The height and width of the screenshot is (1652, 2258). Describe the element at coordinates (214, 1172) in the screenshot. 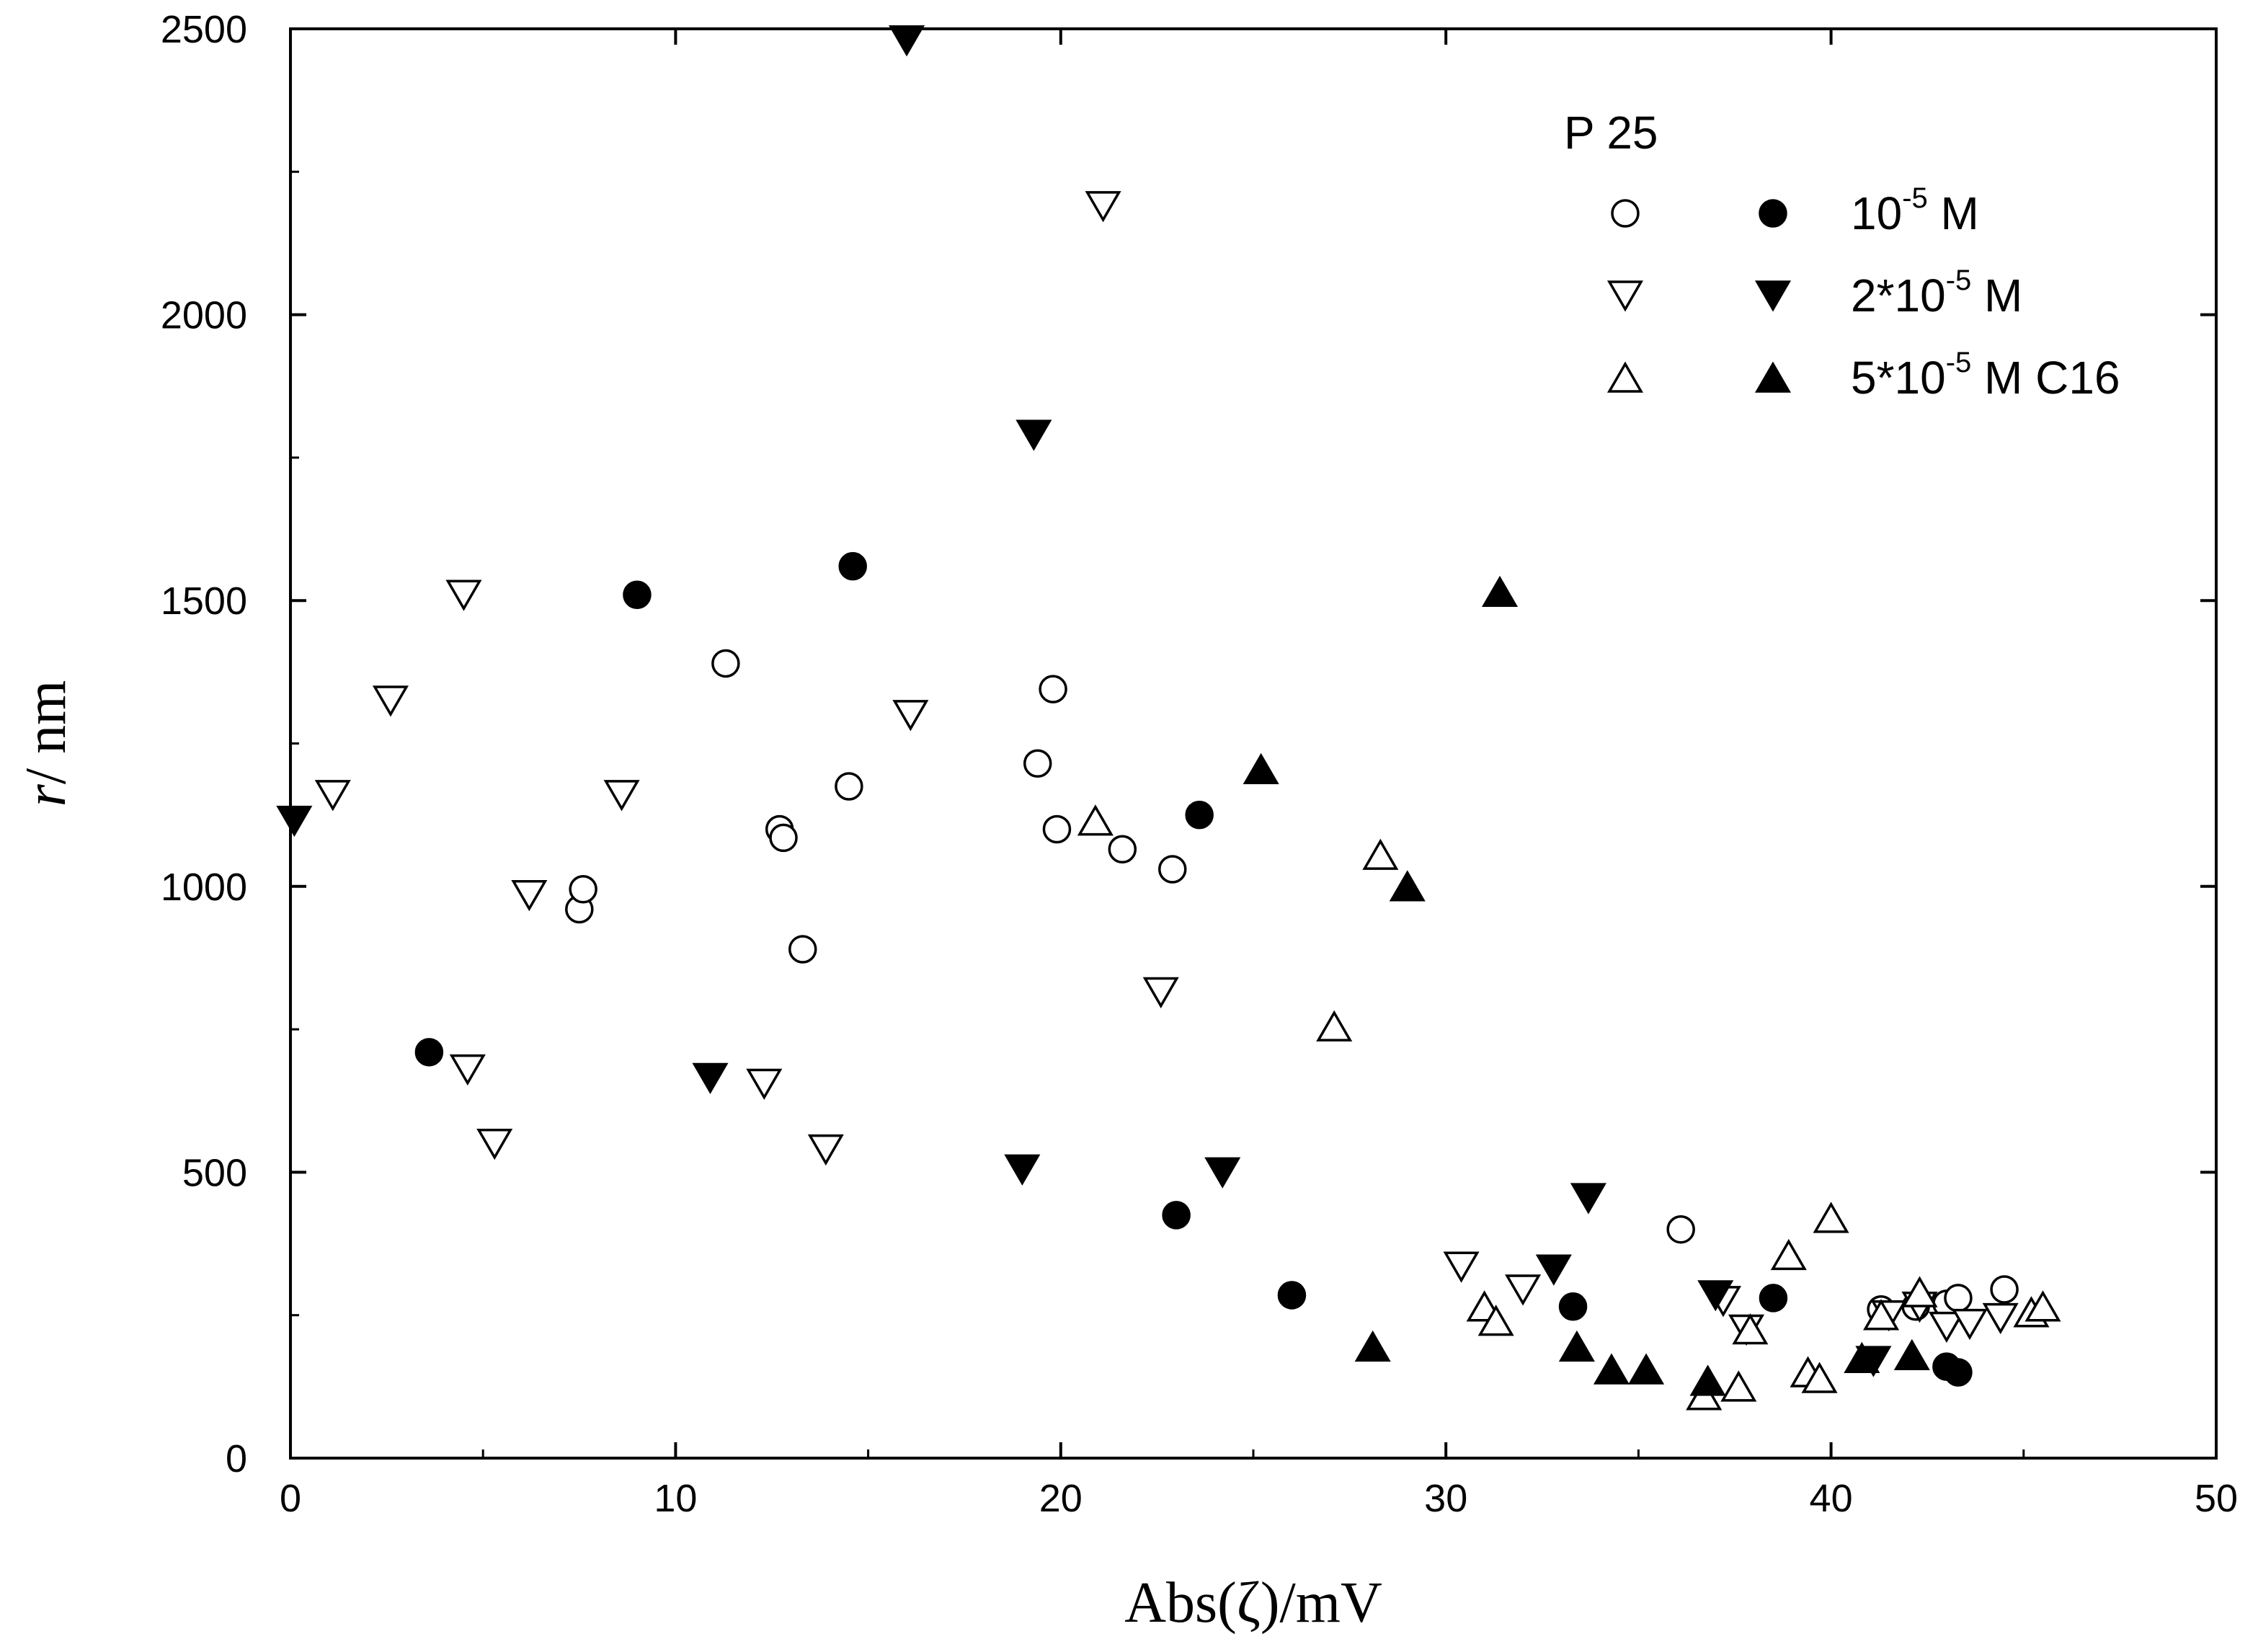

I see `y-tick-label: 500` at that location.